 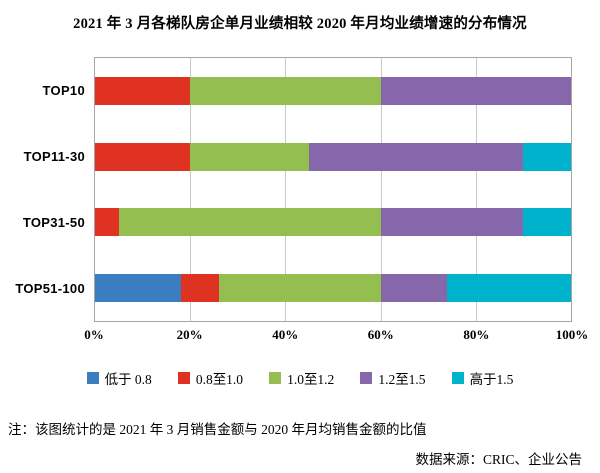 I want to click on legend-label: 0.8至1.0, so click(x=219, y=379).